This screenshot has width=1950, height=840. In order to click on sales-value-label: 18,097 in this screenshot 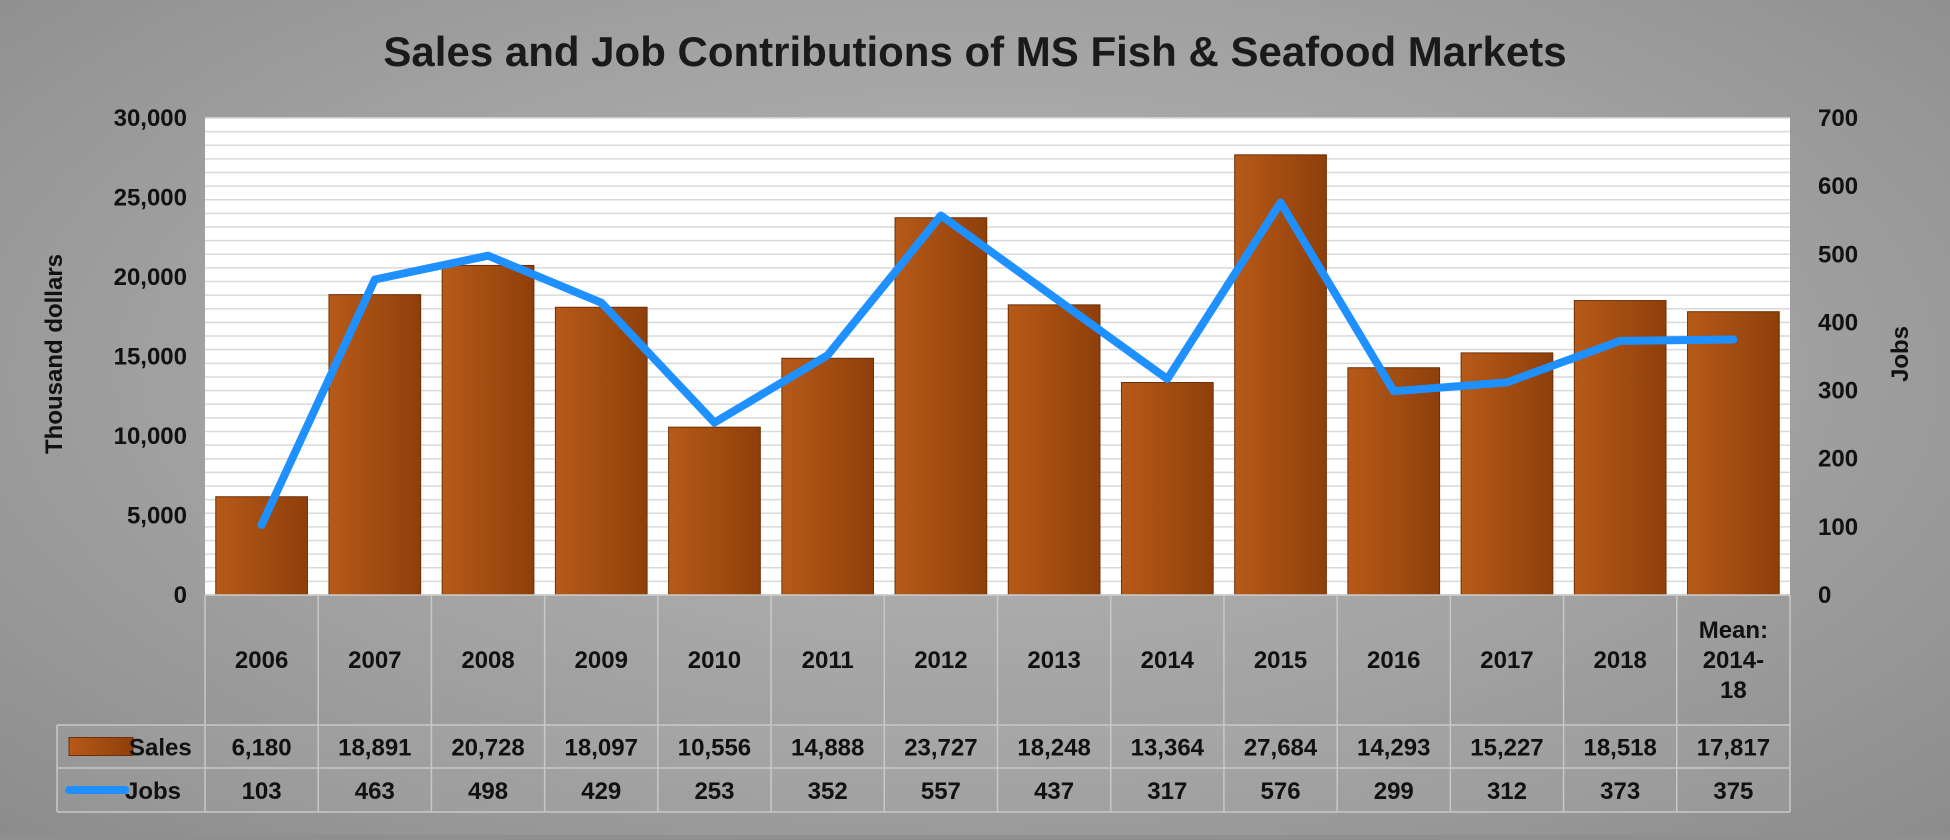, I will do `click(601, 748)`.